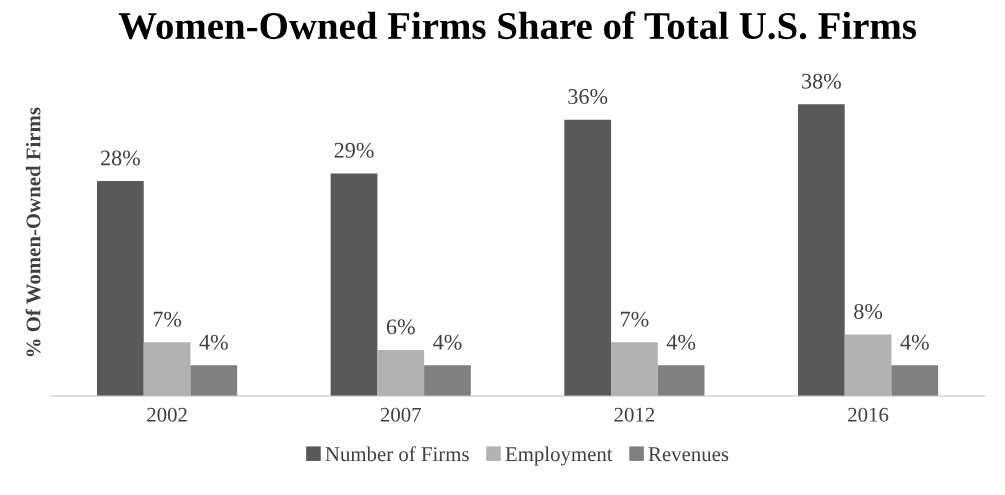 Image resolution: width=1005 pixels, height=495 pixels. What do you see at coordinates (400, 327) in the screenshot?
I see `data-label: 6%` at bounding box center [400, 327].